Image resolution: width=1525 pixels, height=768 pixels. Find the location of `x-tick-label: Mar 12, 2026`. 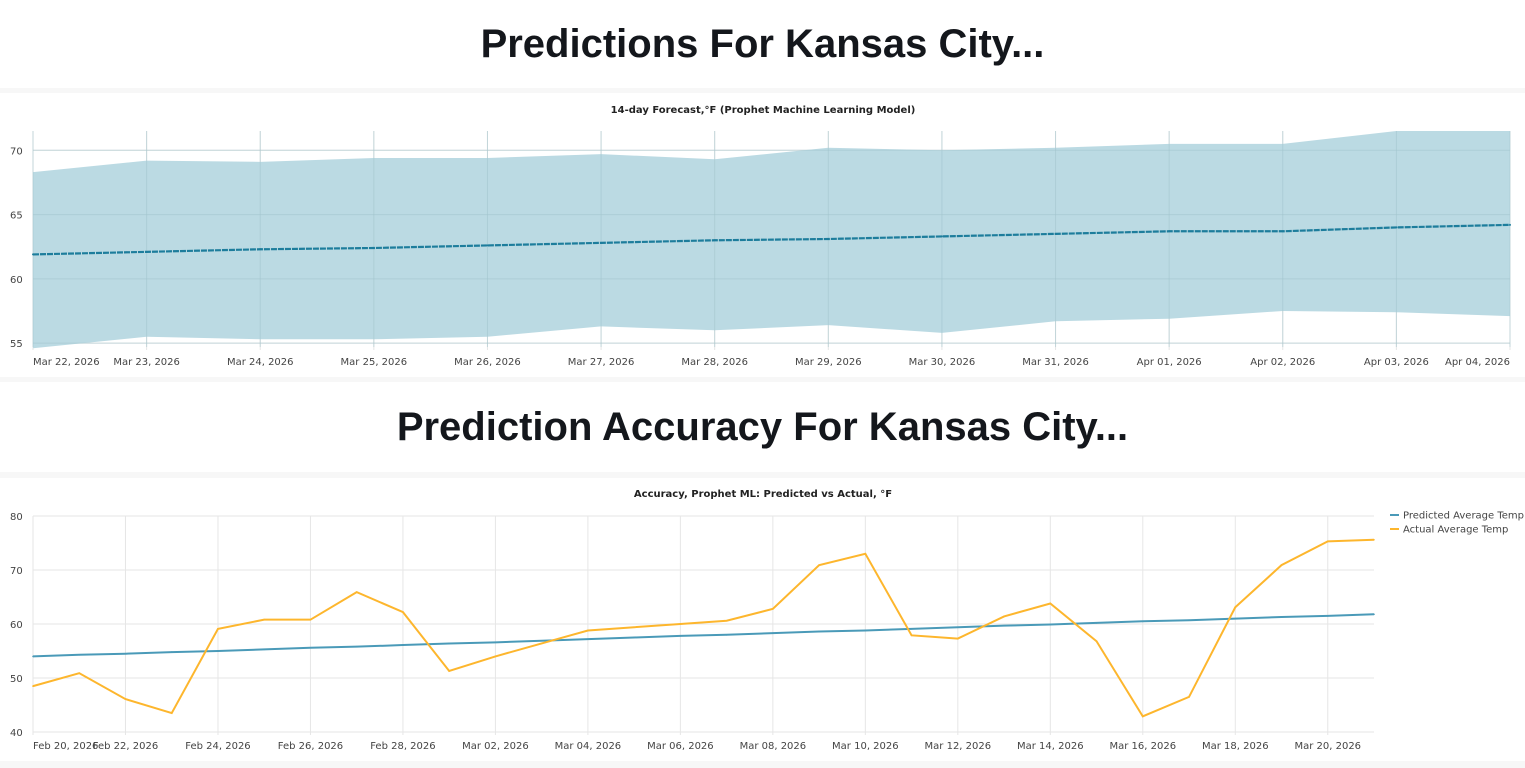

x-tick-label: Mar 12, 2026 is located at coordinates (958, 746).